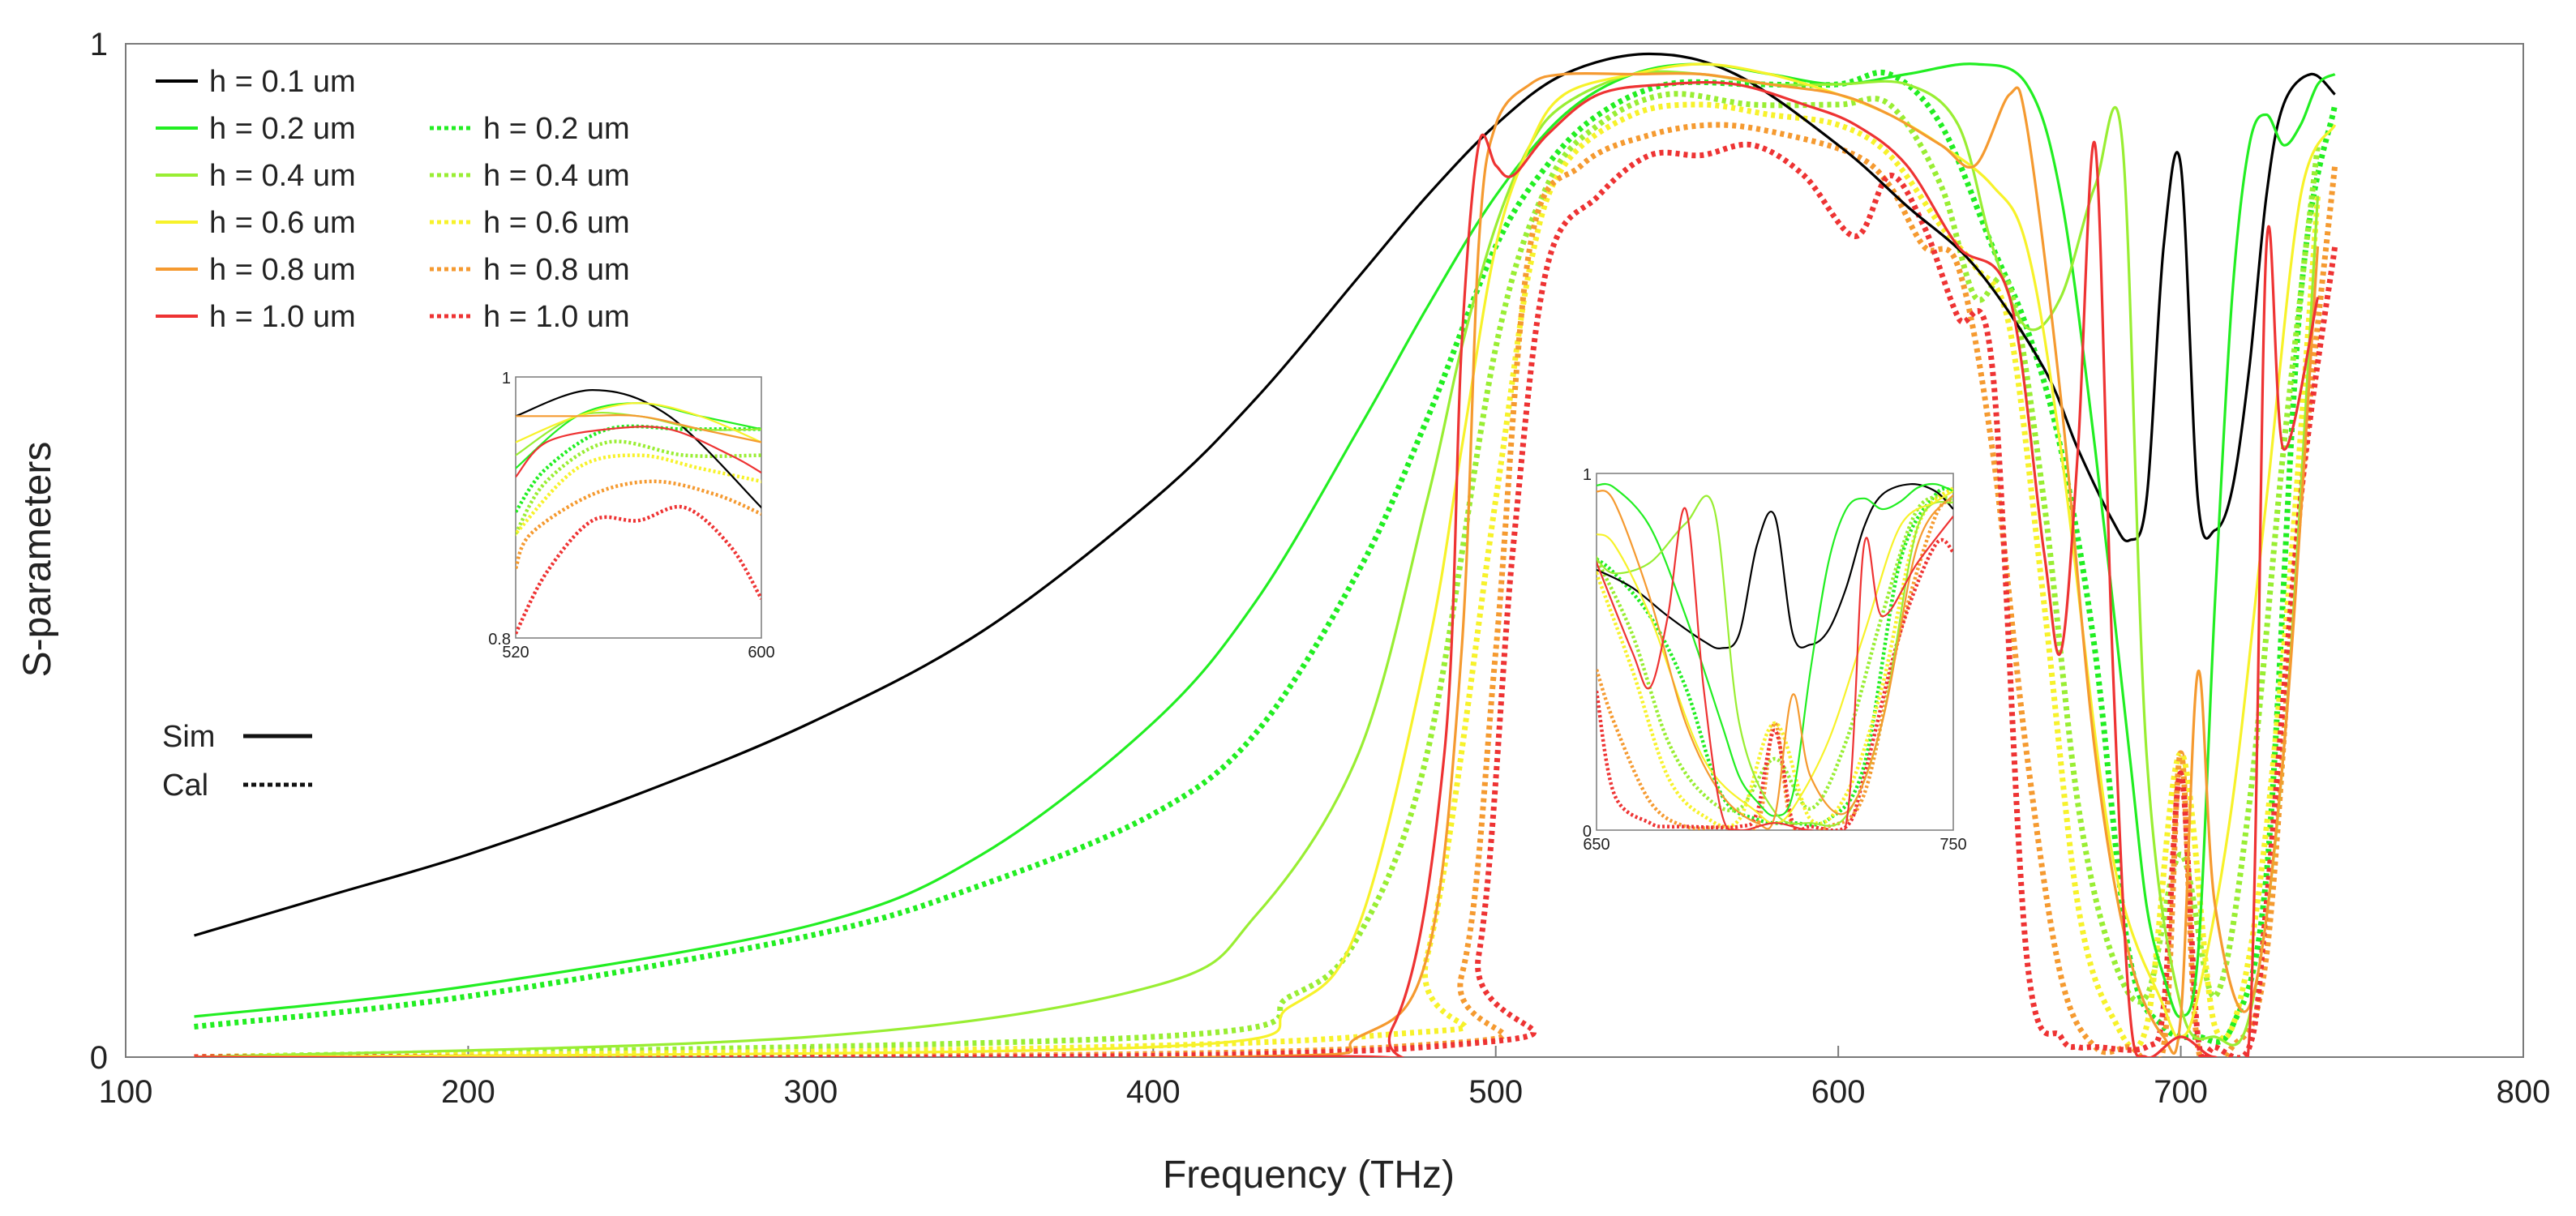 The height and width of the screenshot is (1216, 2576). What do you see at coordinates (1153, 1092) in the screenshot?
I see `x-tick-label: 400` at bounding box center [1153, 1092].